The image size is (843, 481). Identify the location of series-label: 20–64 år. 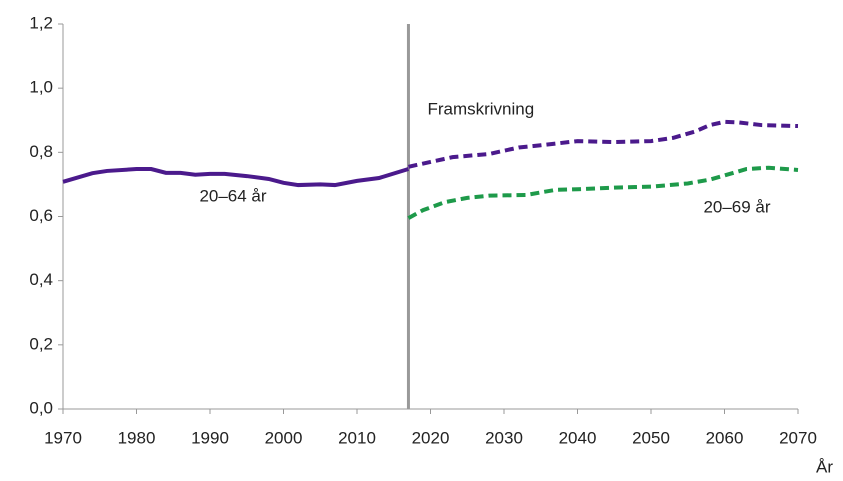
(232, 195).